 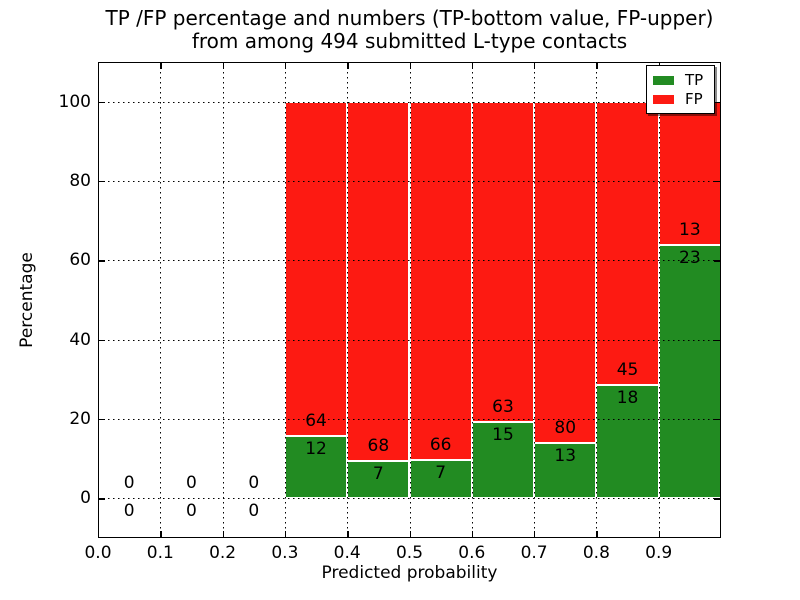 I want to click on y-tick-label: 0, so click(x=85, y=498).